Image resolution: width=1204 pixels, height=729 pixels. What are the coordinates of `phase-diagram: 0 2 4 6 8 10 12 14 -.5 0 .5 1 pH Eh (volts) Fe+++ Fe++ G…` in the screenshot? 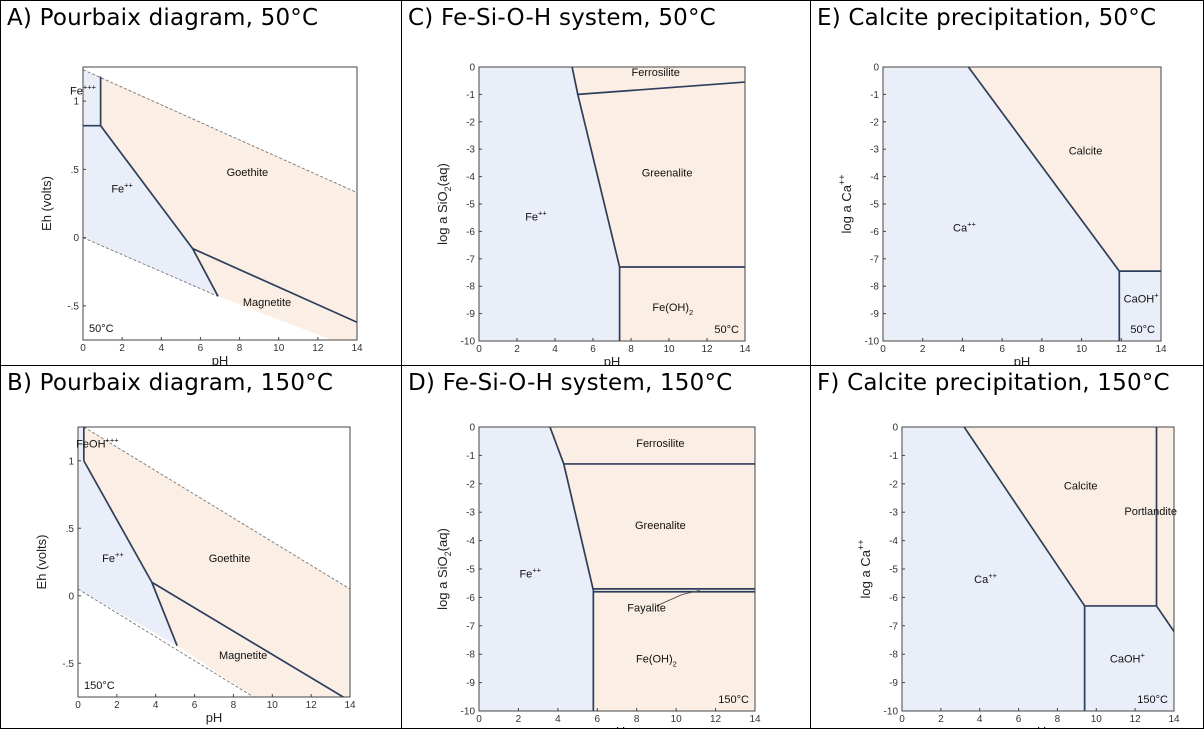 It's located at (201, 215).